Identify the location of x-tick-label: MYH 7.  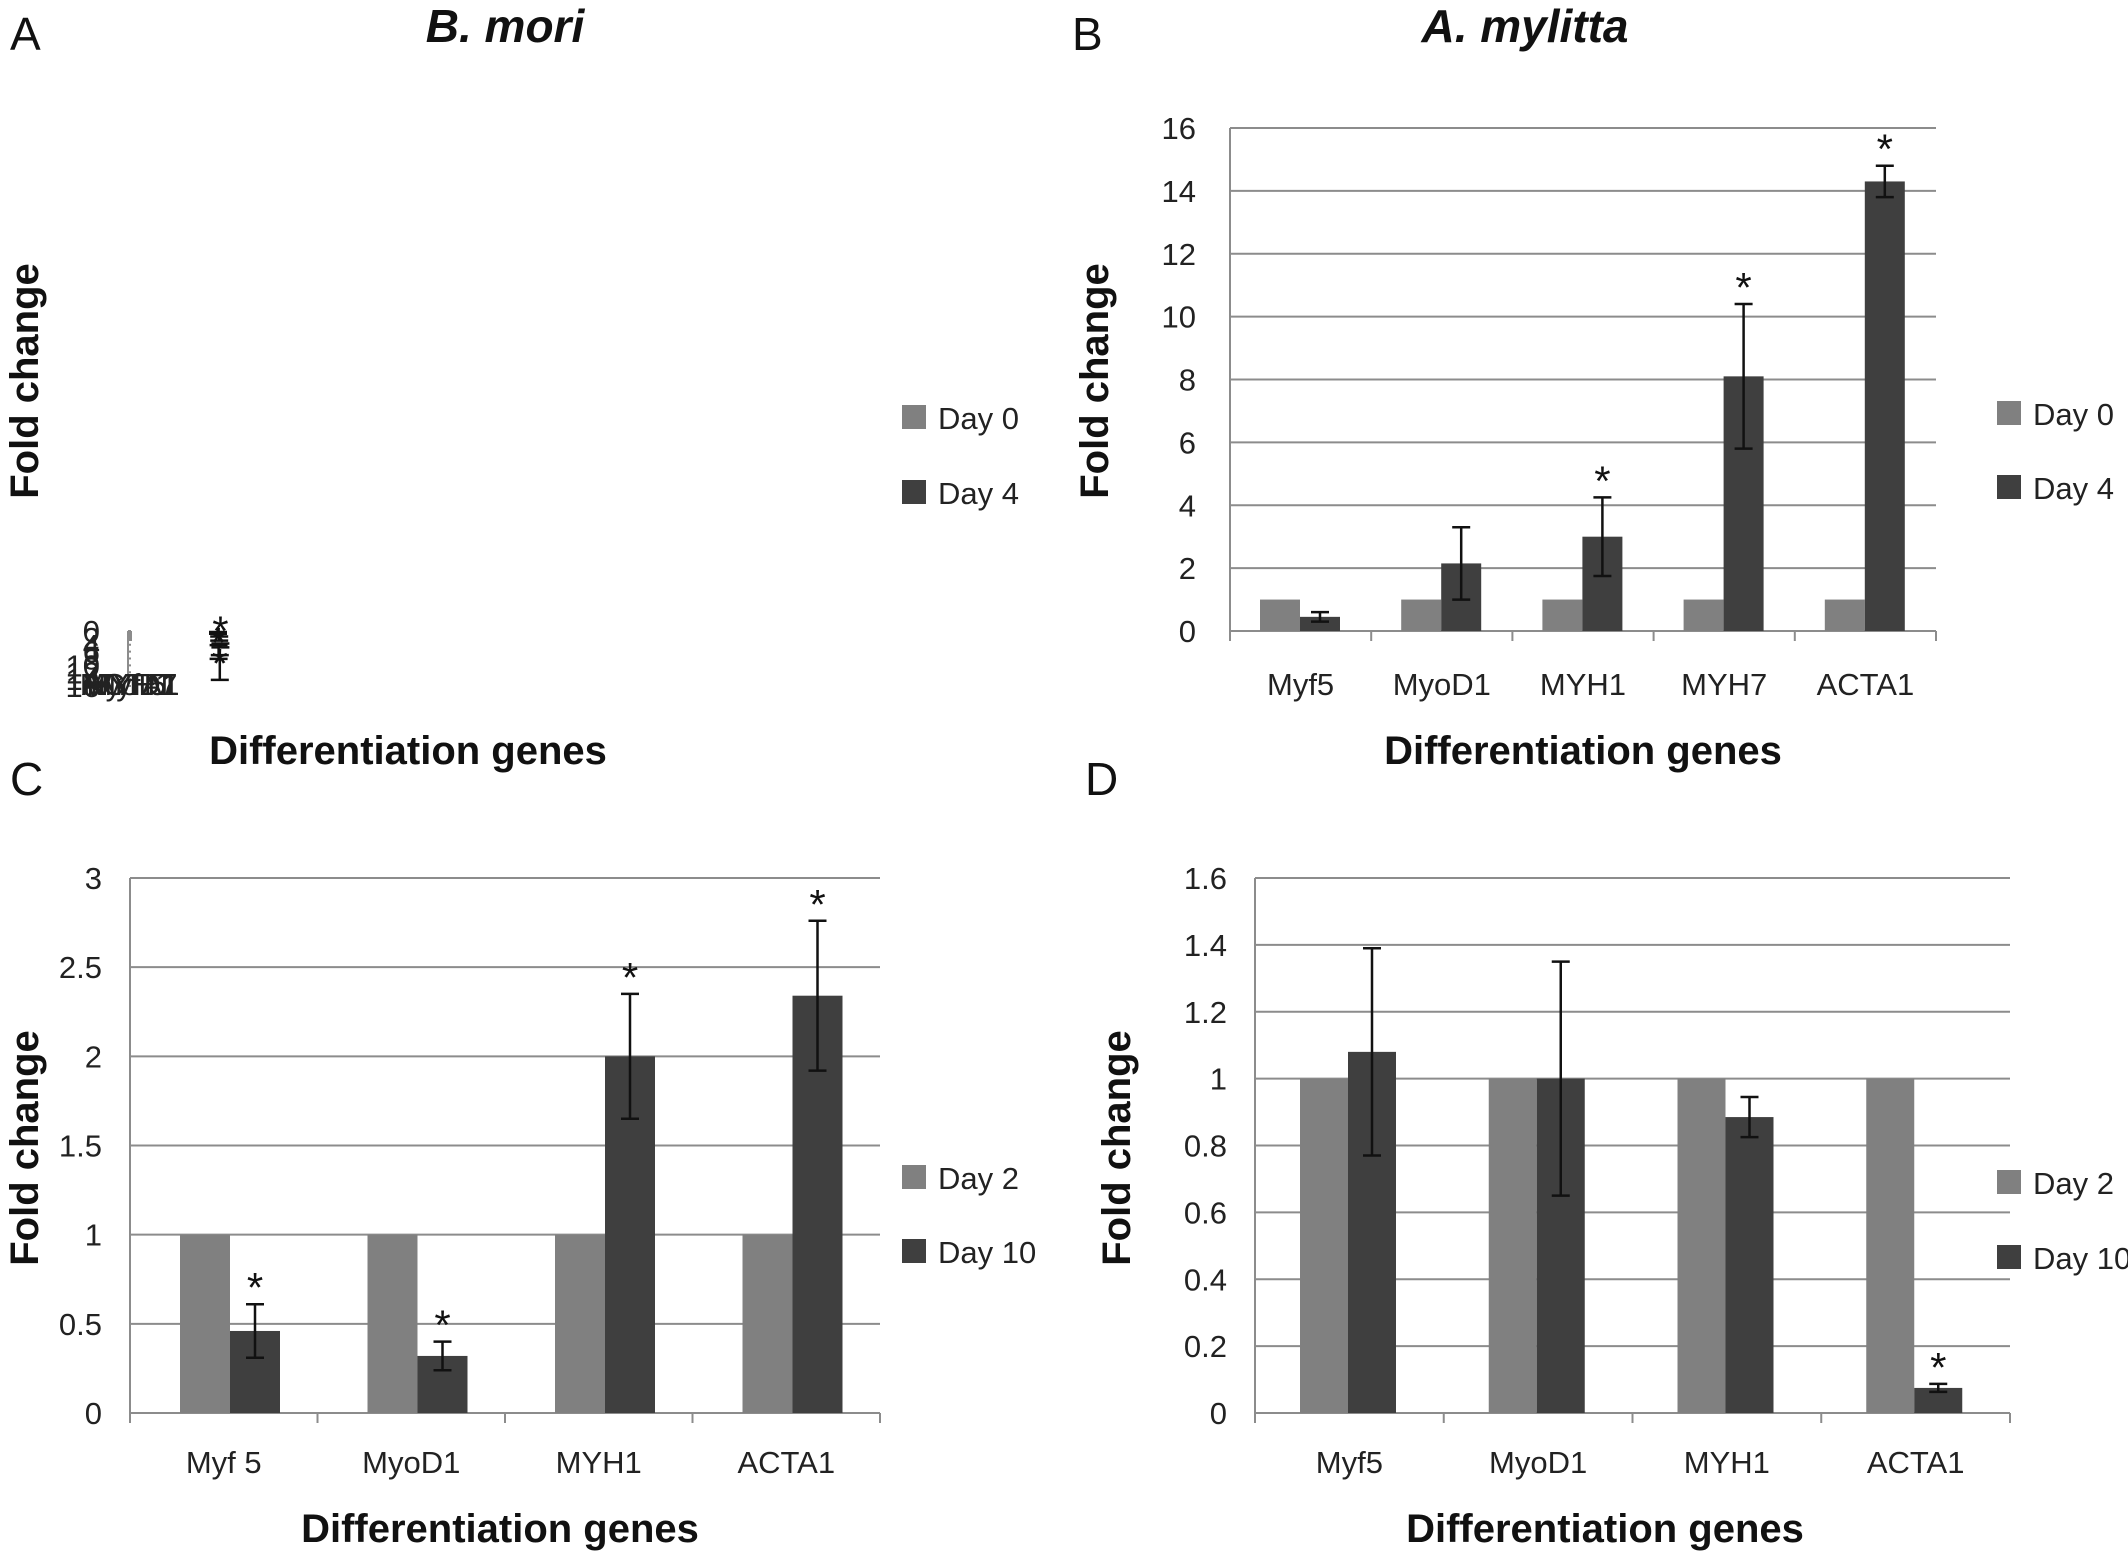
(130, 684).